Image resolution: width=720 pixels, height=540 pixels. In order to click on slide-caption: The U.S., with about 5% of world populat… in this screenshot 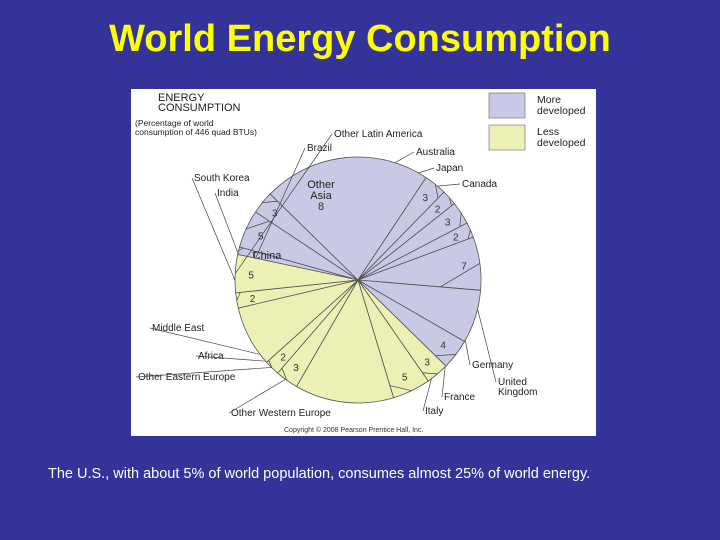, I will do `click(319, 474)`.